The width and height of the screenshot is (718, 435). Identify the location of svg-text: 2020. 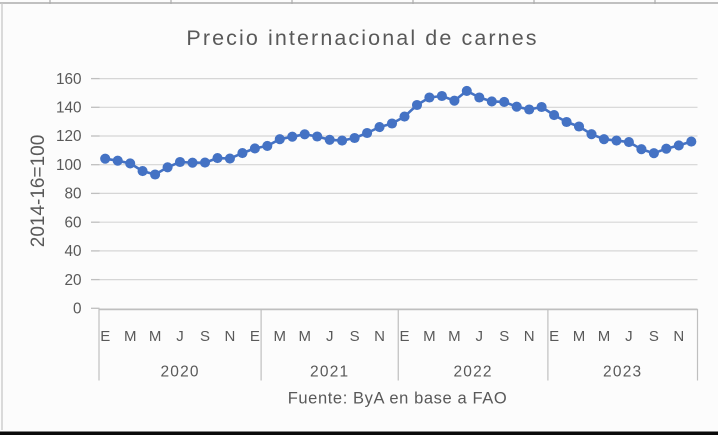
(179, 371).